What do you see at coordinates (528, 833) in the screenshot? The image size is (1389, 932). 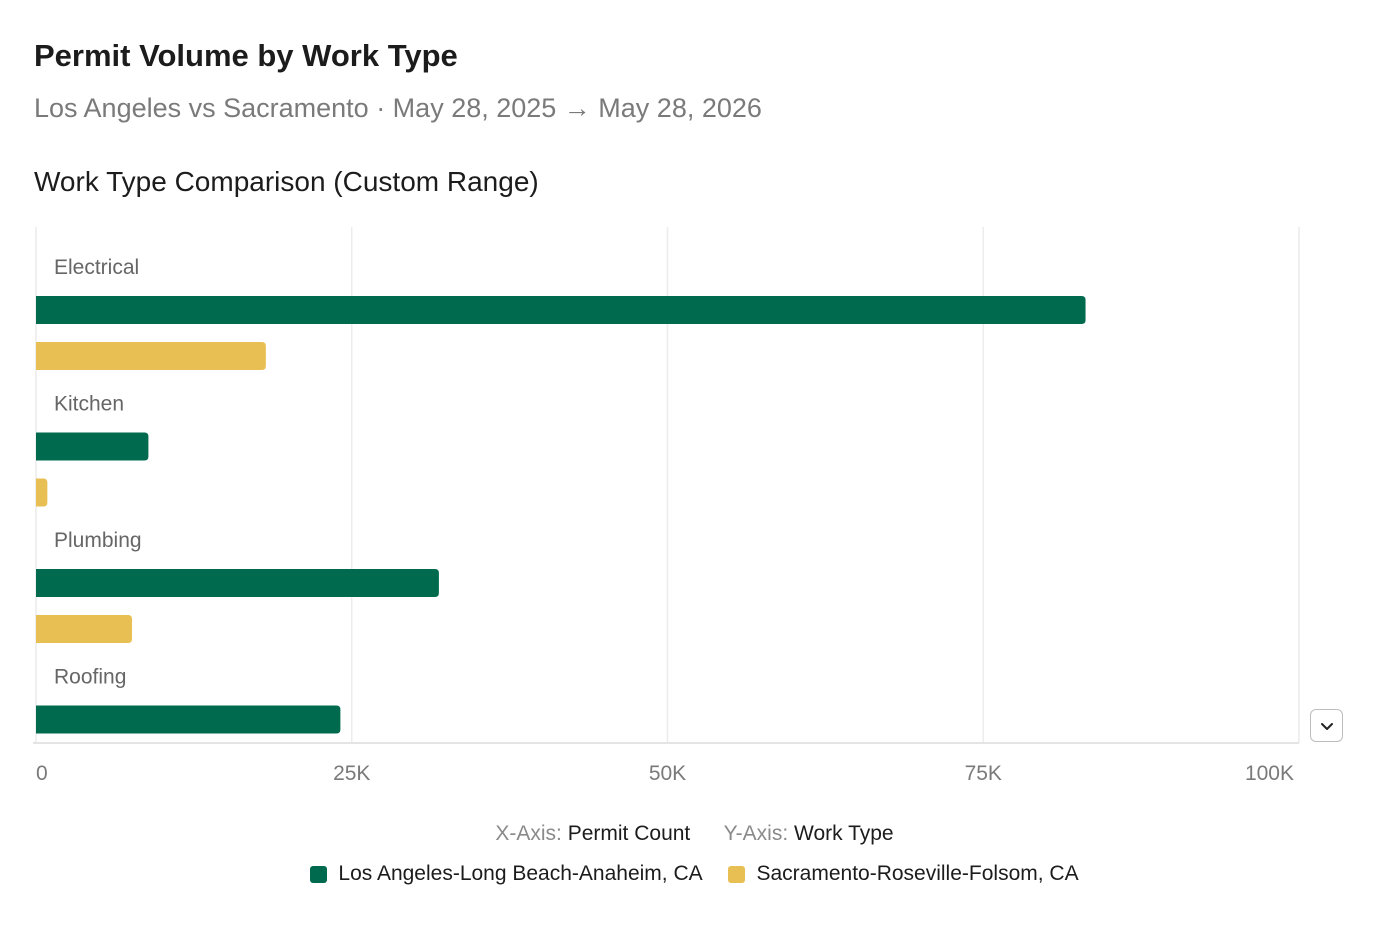 I see `x-axis-key: X-Axis:` at bounding box center [528, 833].